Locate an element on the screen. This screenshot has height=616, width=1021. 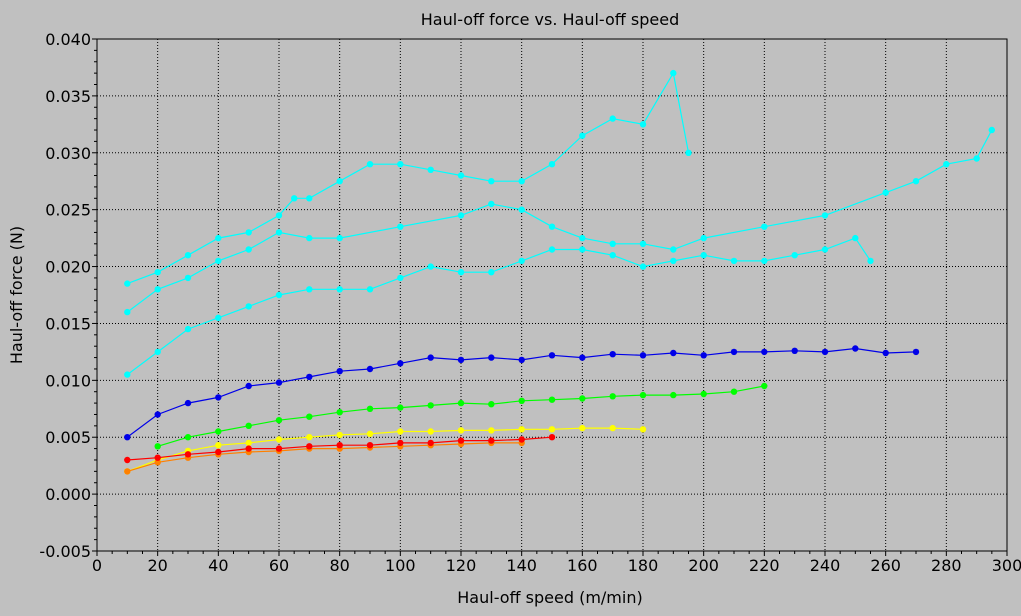
x-tick-label: 80 is located at coordinates (339, 565).